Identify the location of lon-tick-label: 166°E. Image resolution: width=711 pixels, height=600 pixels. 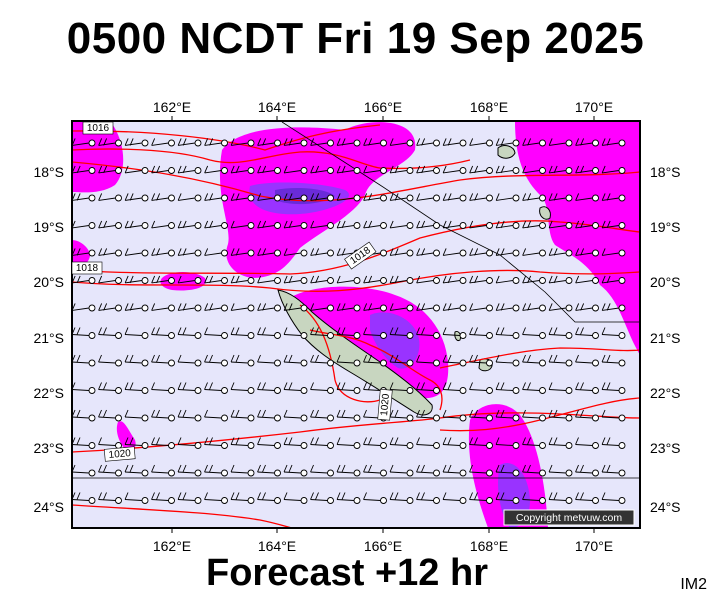
(383, 107).